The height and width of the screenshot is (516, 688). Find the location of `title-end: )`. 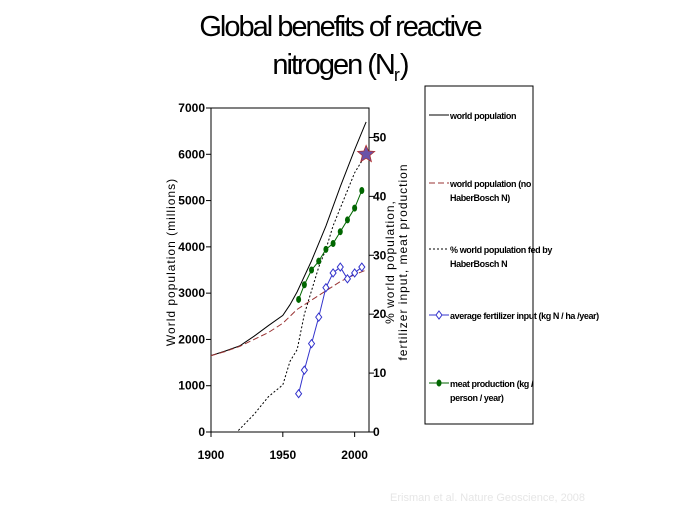

title-end: ) is located at coordinates (404, 65).